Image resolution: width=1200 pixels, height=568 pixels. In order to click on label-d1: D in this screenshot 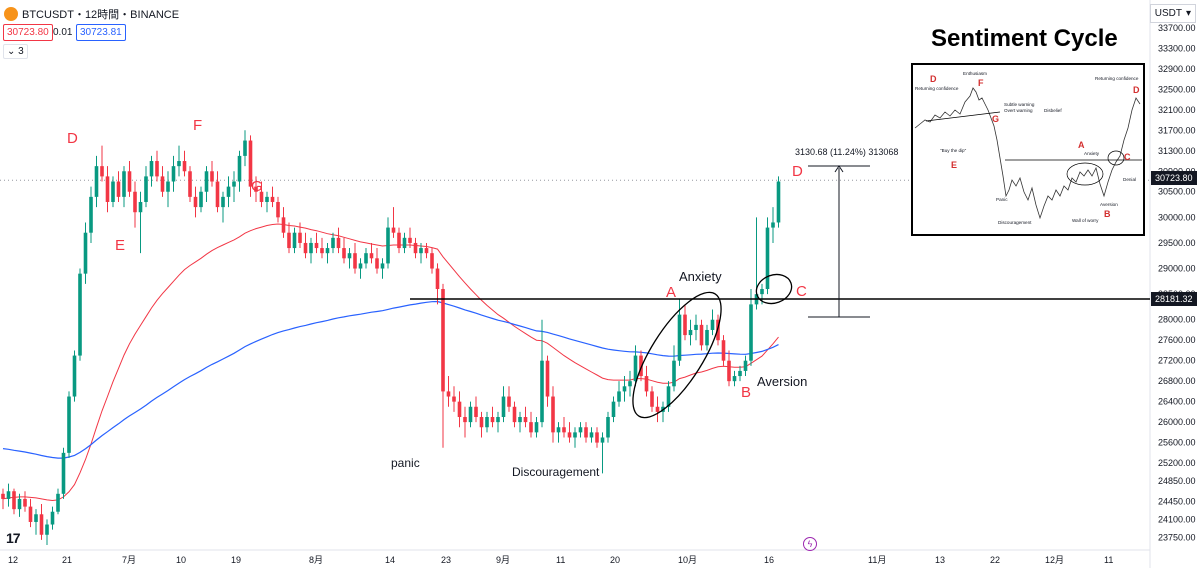, I will do `click(72, 138)`.